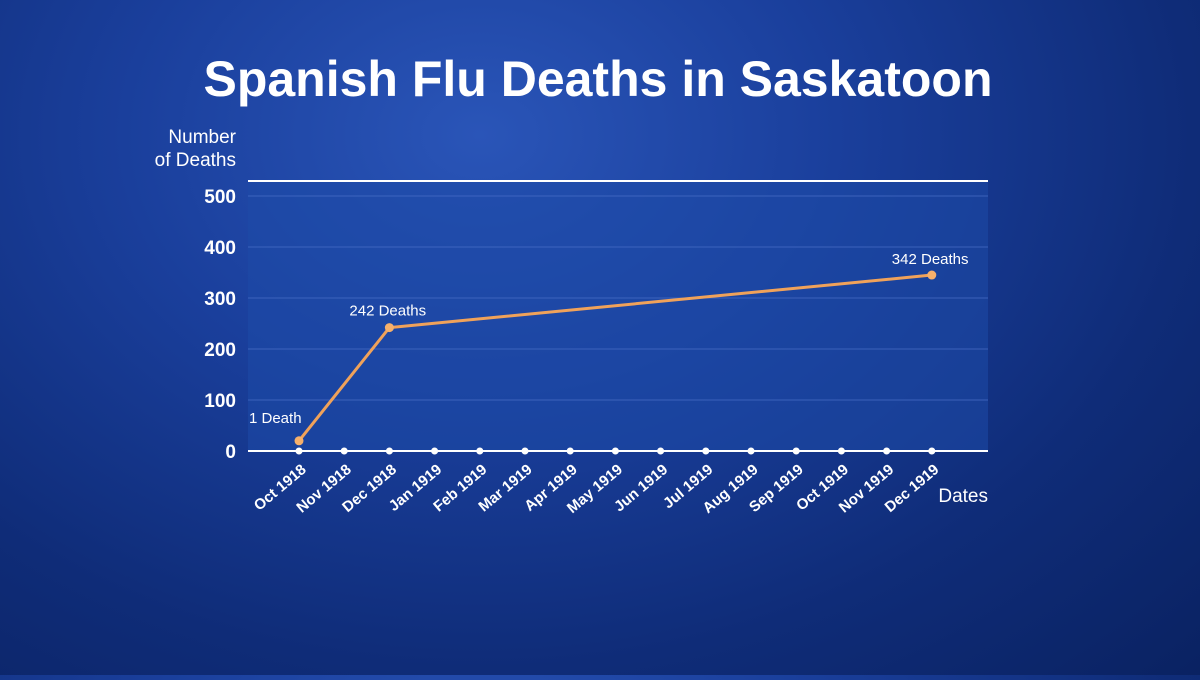 The image size is (1200, 680). What do you see at coordinates (387, 311) in the screenshot?
I see `data-label: 242 Deaths` at bounding box center [387, 311].